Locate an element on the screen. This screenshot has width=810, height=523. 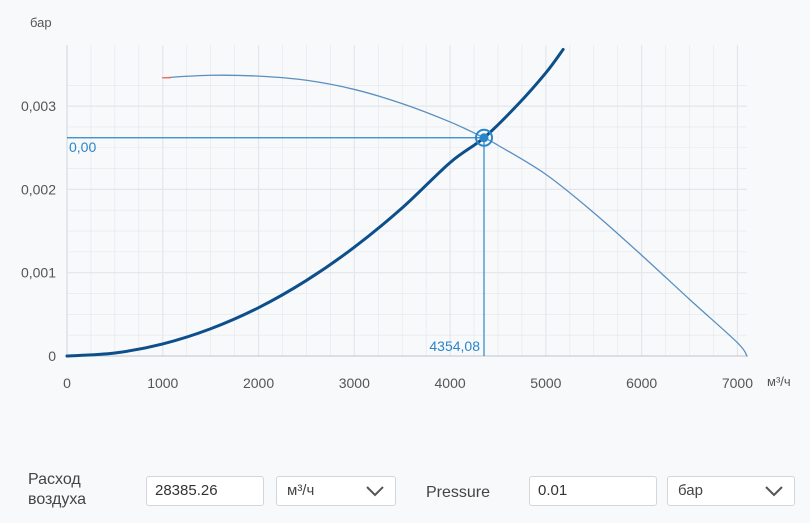
x-axis-unit: м³/ч is located at coordinates (779, 381).